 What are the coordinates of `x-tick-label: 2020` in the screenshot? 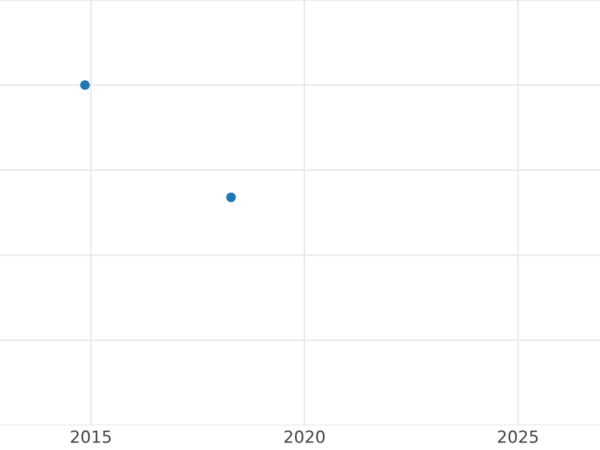 It's located at (304, 437).